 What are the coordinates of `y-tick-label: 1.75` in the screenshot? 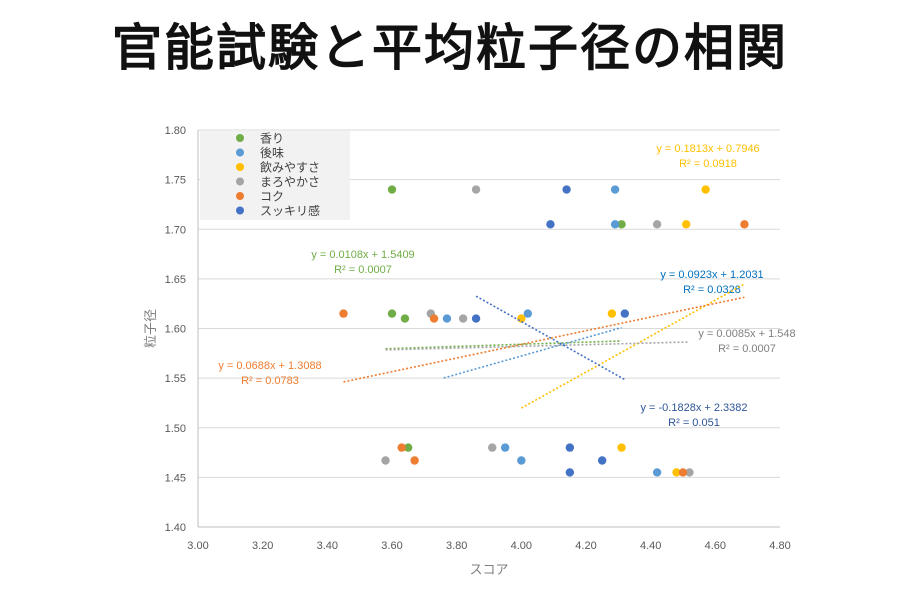 It's located at (175, 181).